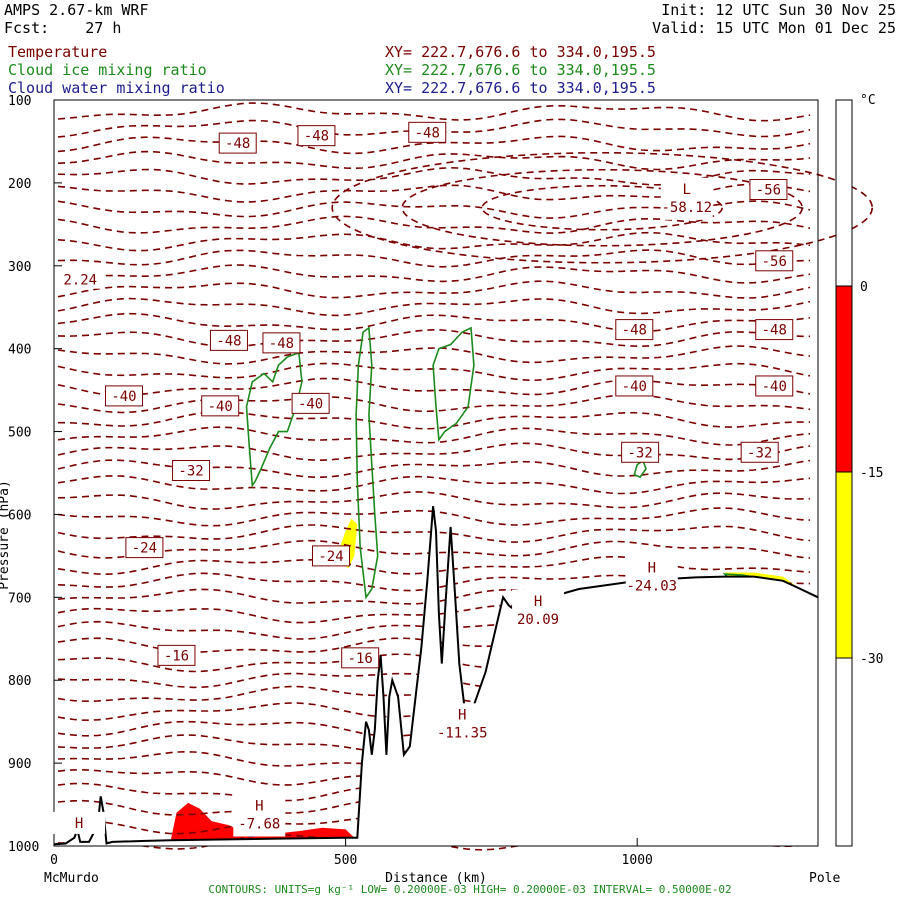 This screenshot has height=900, width=900. What do you see at coordinates (637, 860) in the screenshot?
I see `x-tick-label-1000: 1000` at bounding box center [637, 860].